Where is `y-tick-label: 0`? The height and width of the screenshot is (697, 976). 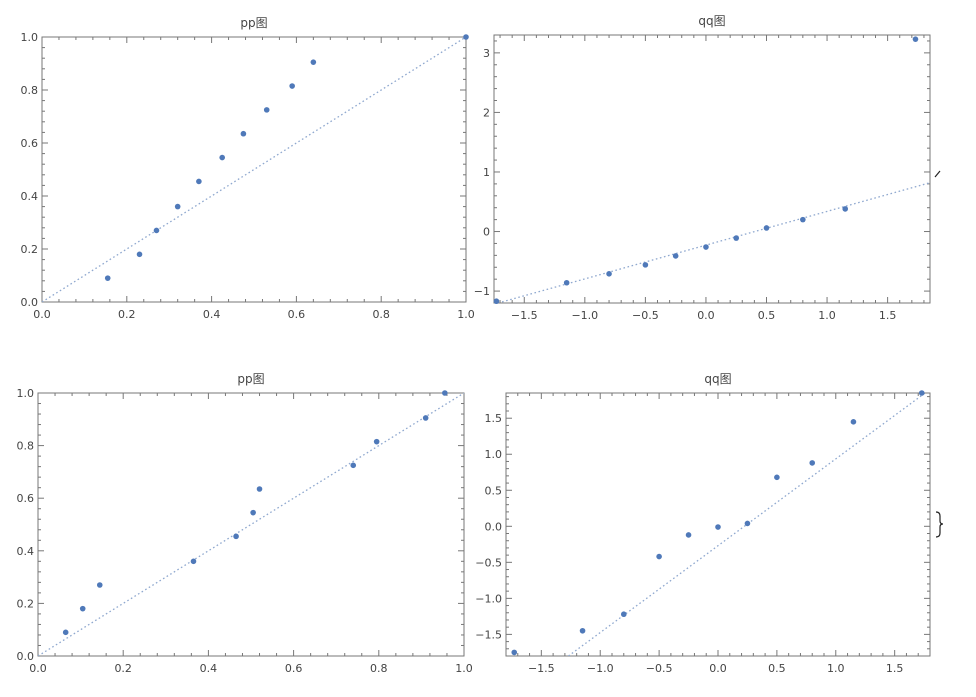 y-tick-label: 0 is located at coordinates (486, 232).